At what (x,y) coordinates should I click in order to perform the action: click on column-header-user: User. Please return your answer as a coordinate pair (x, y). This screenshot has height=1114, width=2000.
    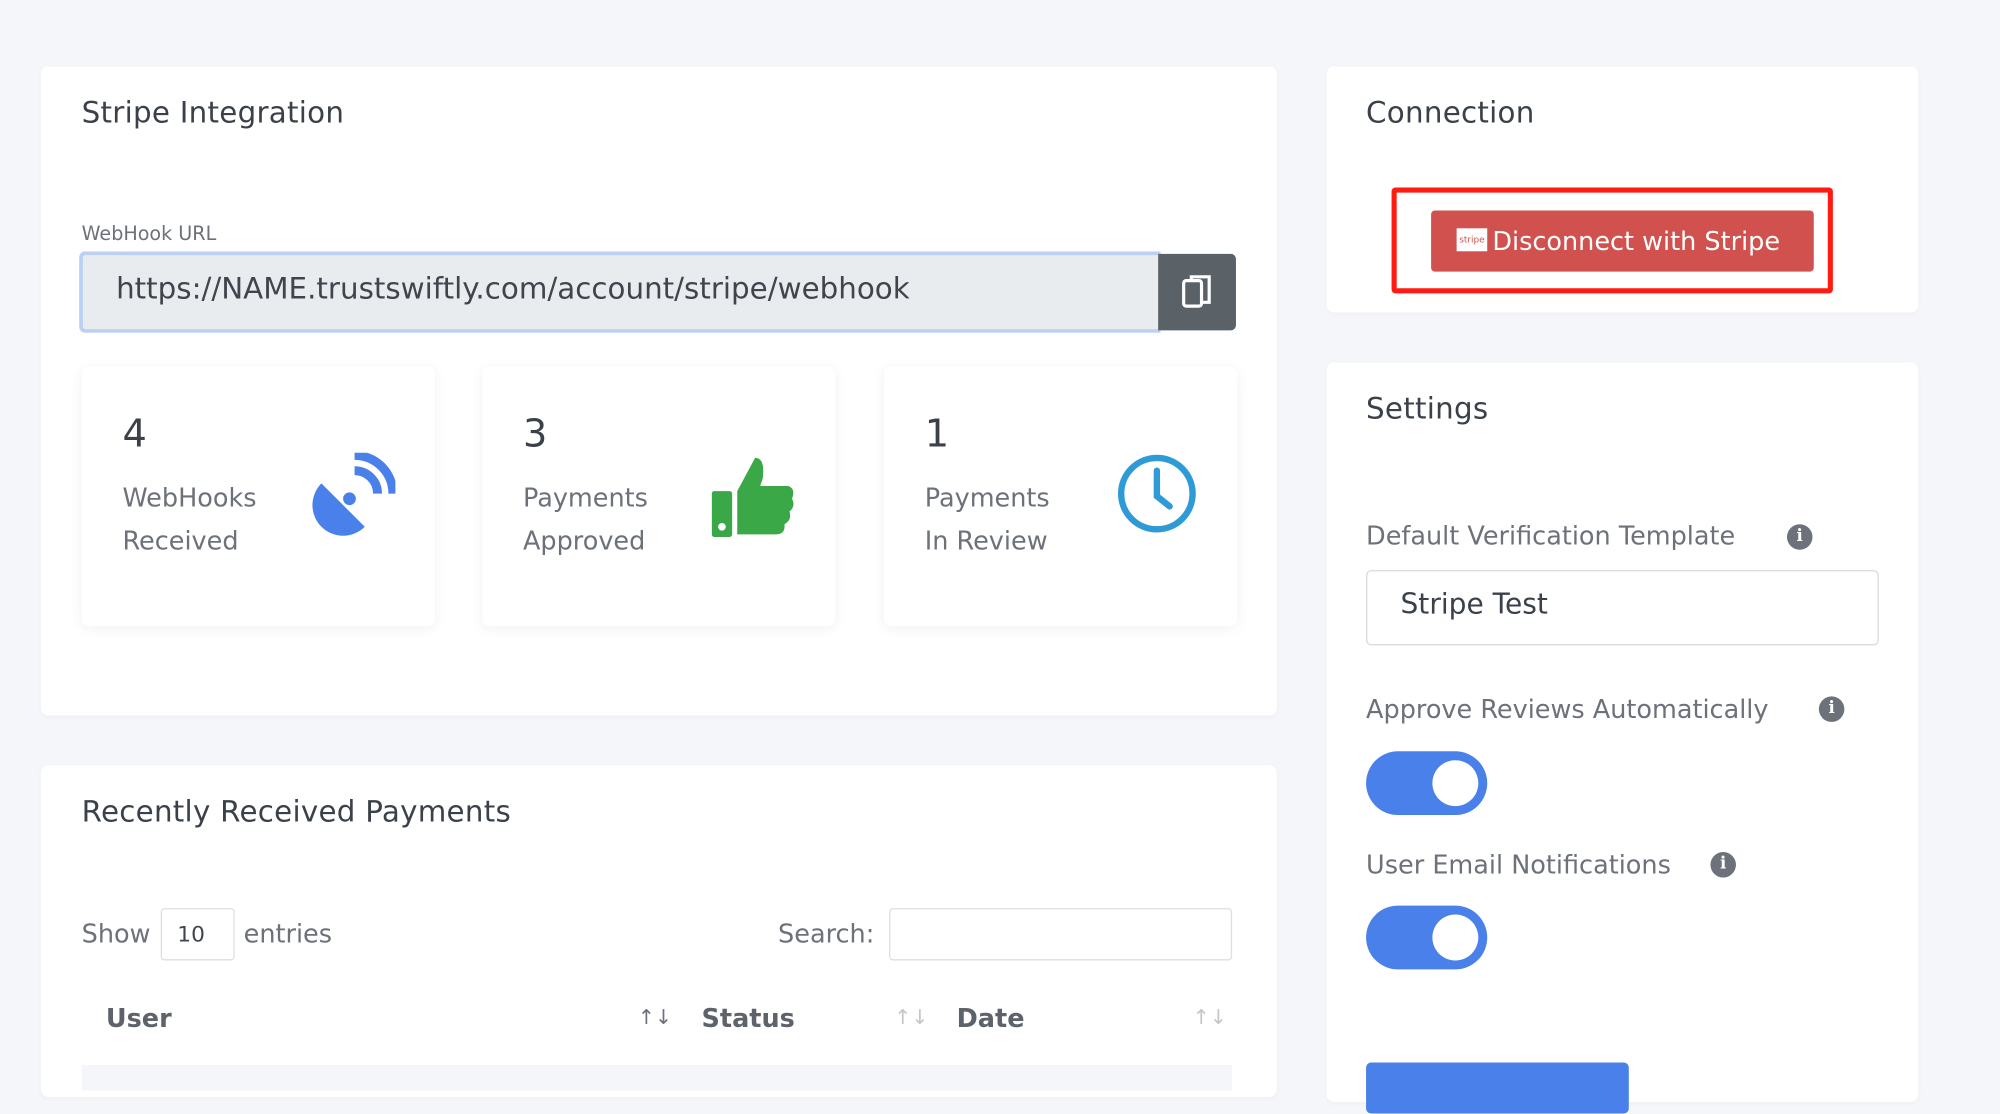
    Looking at the image, I should click on (138, 1018).